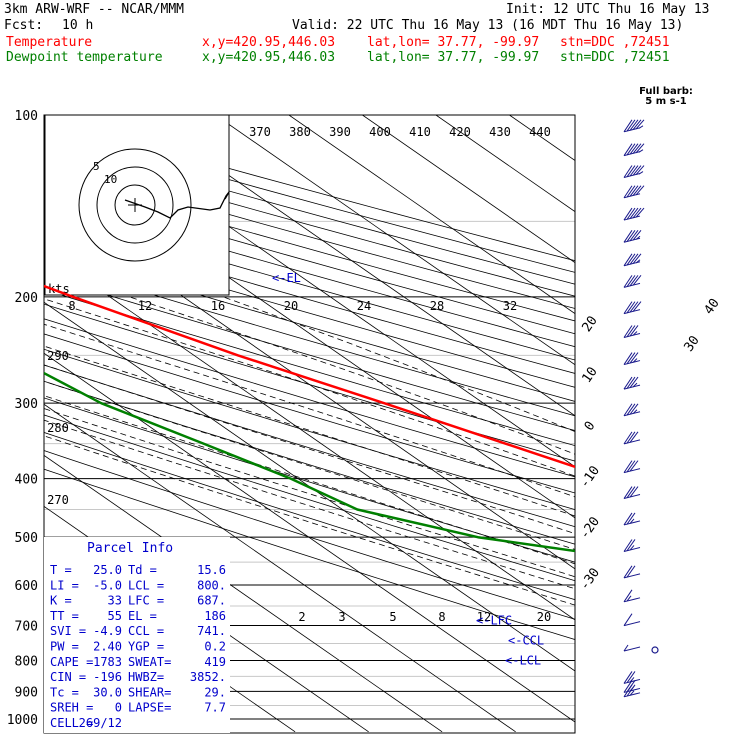 The width and height of the screenshot is (740, 740). What do you see at coordinates (71, 708) in the screenshot?
I see `parcel-info-cell: SREH =` at bounding box center [71, 708].